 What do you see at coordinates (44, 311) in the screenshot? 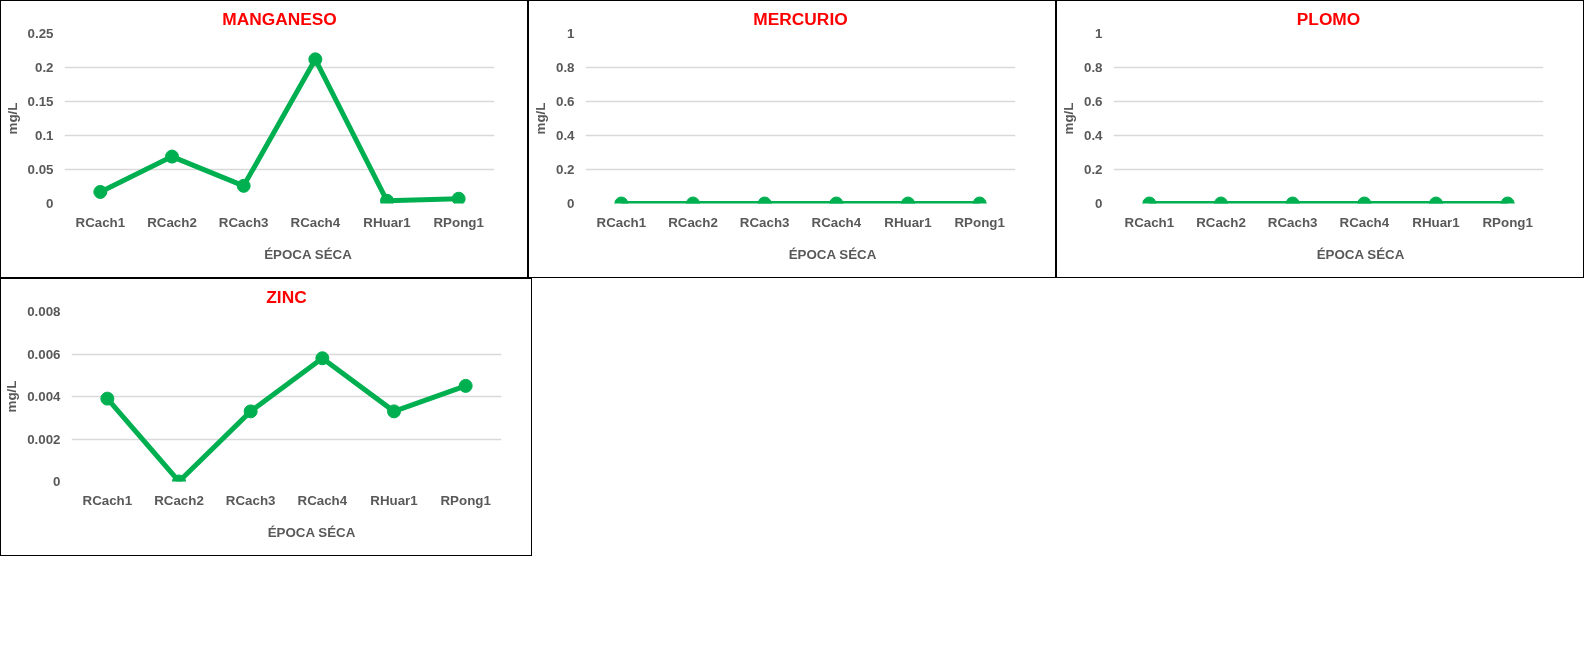
I see `y-tick-label: 0.008` at bounding box center [44, 311].